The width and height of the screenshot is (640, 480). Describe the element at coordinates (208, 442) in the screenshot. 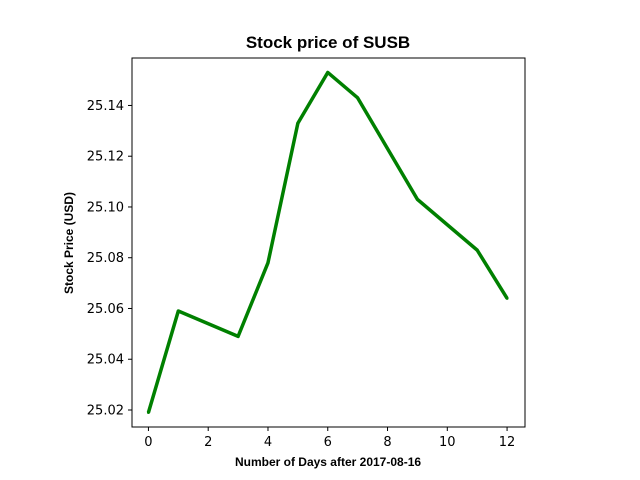

I see `x-tick-label: 2` at that location.